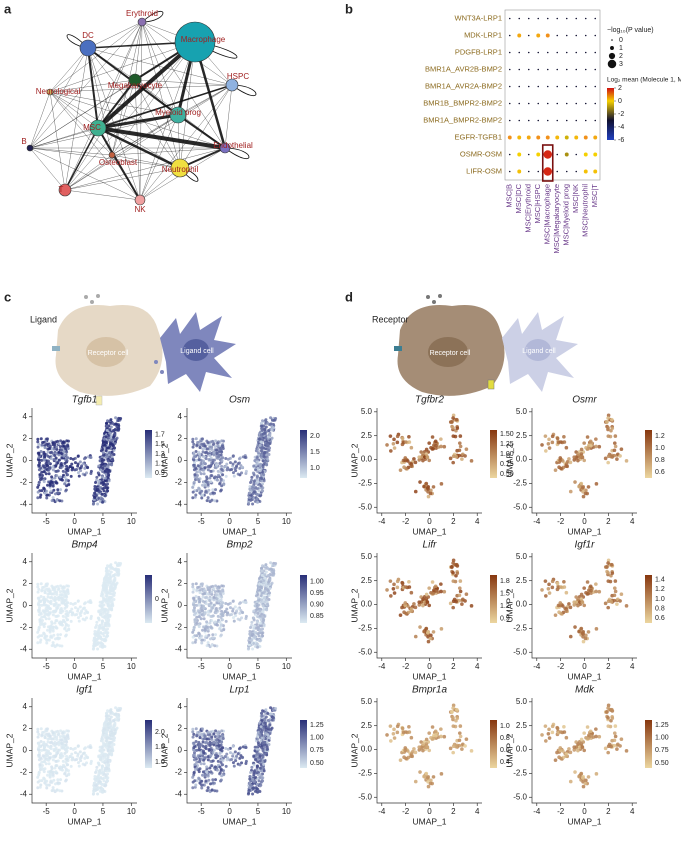 This screenshot has width=681, height=855. Describe the element at coordinates (135, 85) in the screenshot. I see `node-label: Megakaryocyte` at that location.